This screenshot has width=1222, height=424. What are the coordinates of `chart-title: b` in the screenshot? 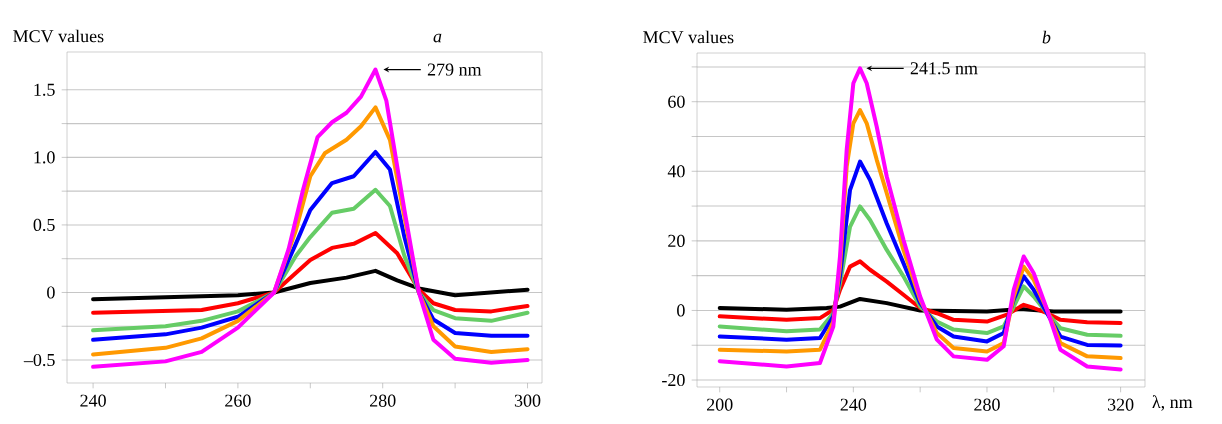 It's located at (1046, 37).